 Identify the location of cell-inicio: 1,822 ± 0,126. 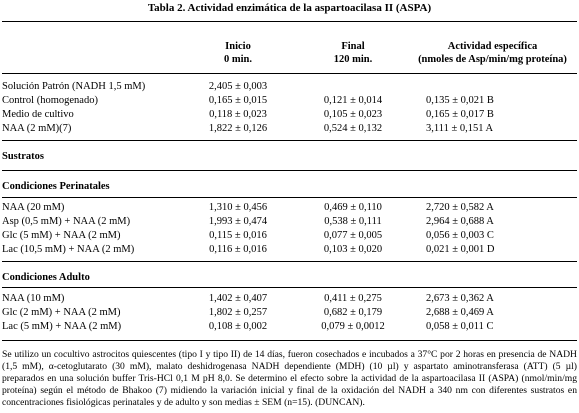
(238, 128).